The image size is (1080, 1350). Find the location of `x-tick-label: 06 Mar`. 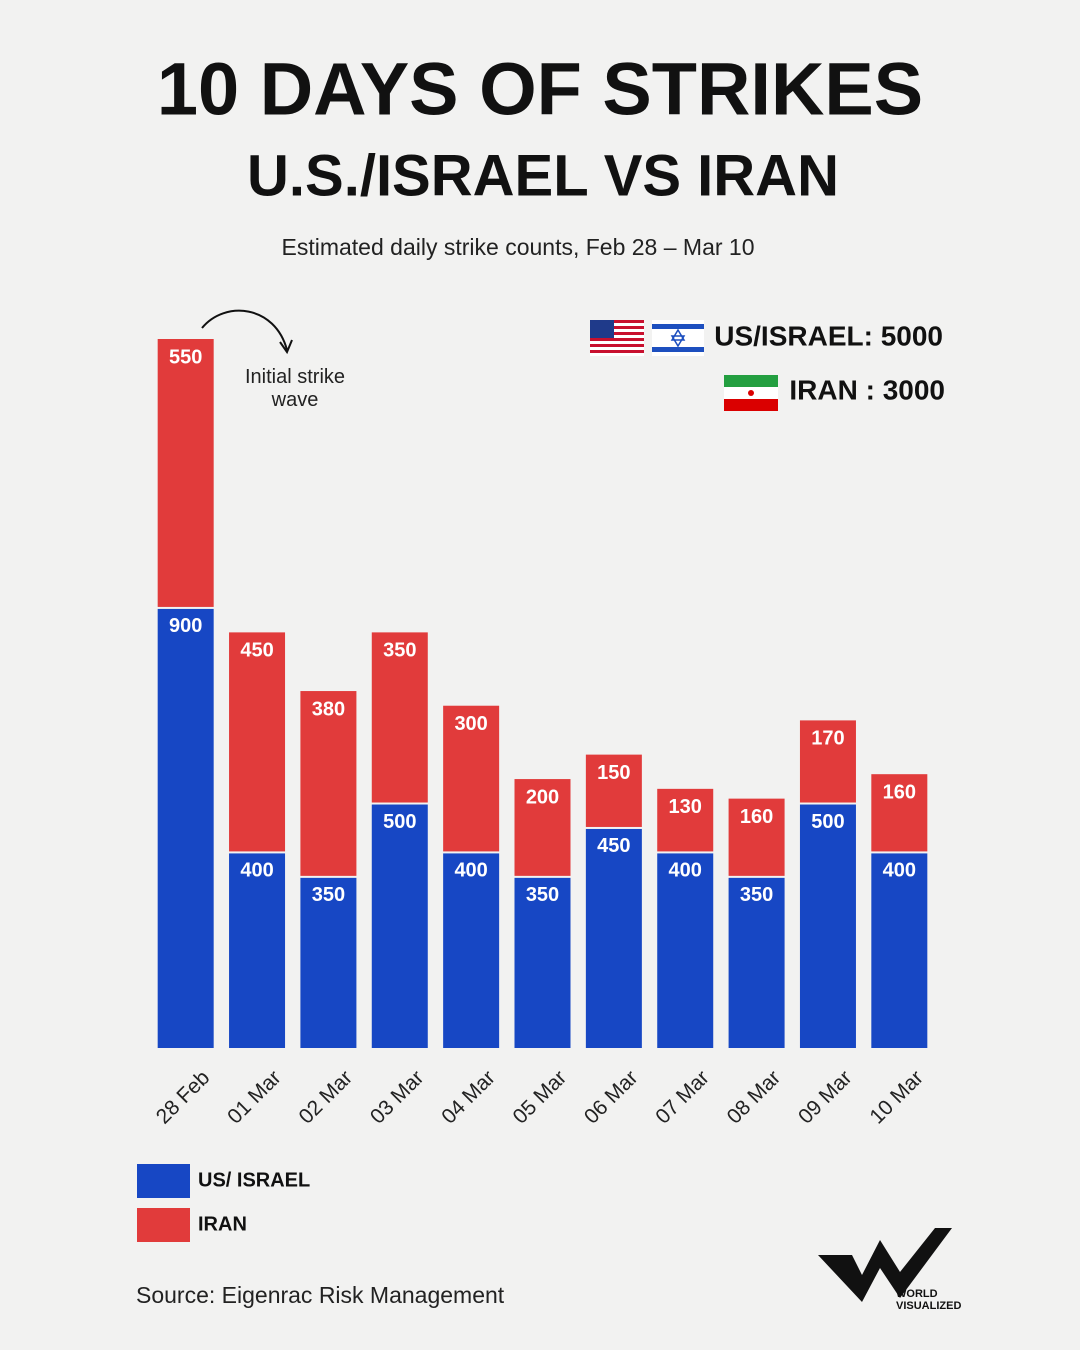

x-tick-label: 06 Mar is located at coordinates (611, 1097).